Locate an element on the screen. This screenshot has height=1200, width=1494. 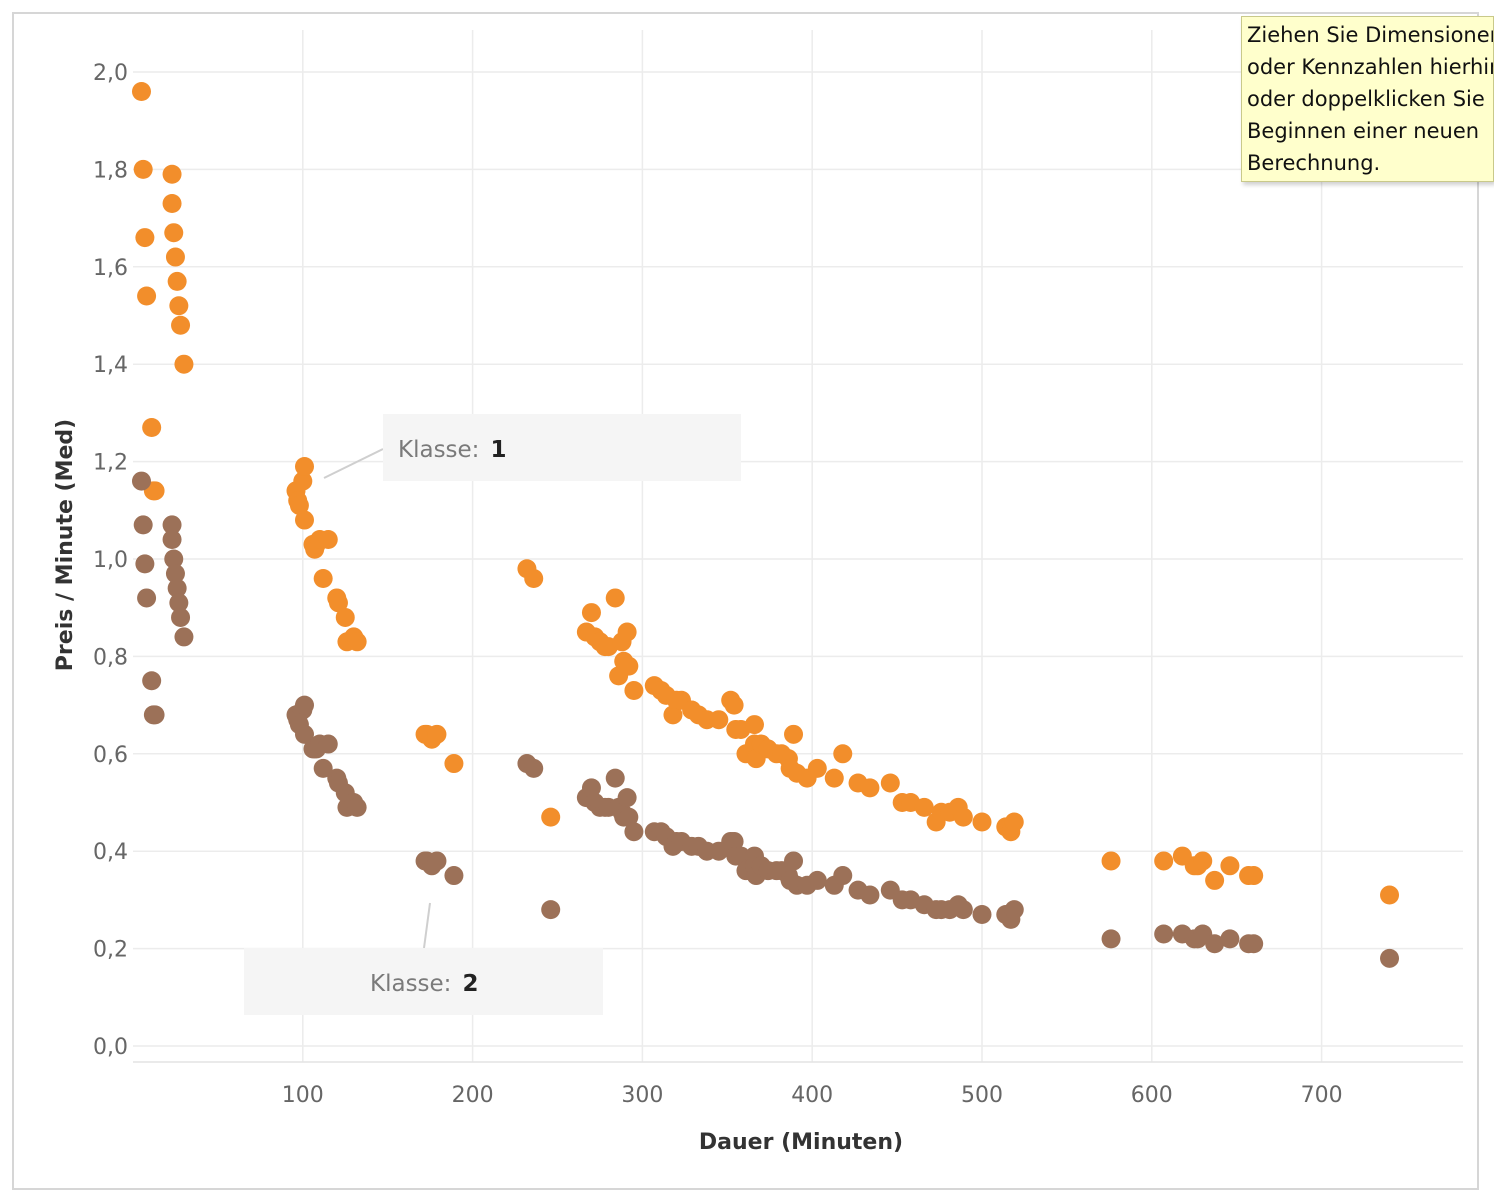
annotation-klasse-1: Klasse: 1 is located at coordinates (532, 447).